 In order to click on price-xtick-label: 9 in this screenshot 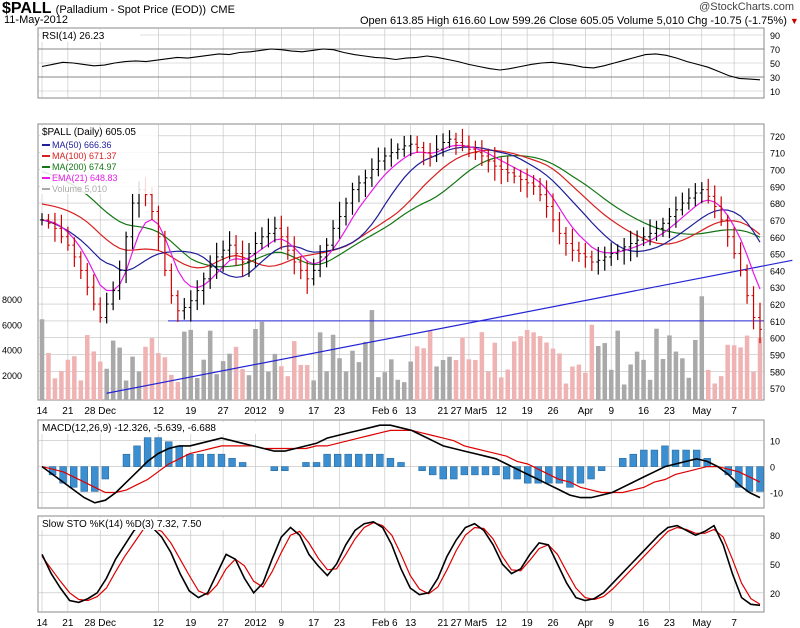, I will do `click(611, 411)`.